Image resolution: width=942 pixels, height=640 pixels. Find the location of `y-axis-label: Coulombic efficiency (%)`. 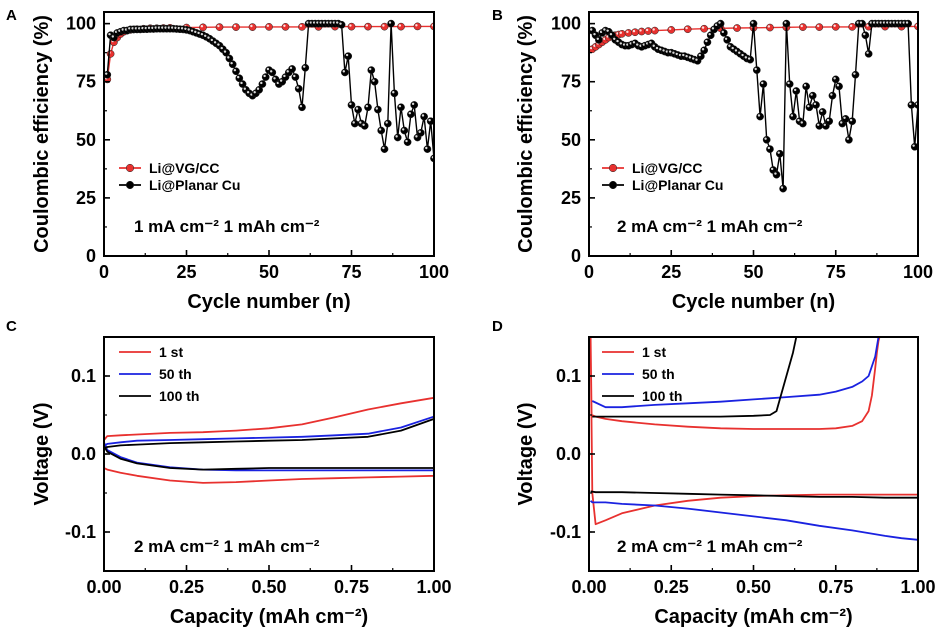

y-axis-label: Coulombic efficiency (%) is located at coordinates (42, 134).